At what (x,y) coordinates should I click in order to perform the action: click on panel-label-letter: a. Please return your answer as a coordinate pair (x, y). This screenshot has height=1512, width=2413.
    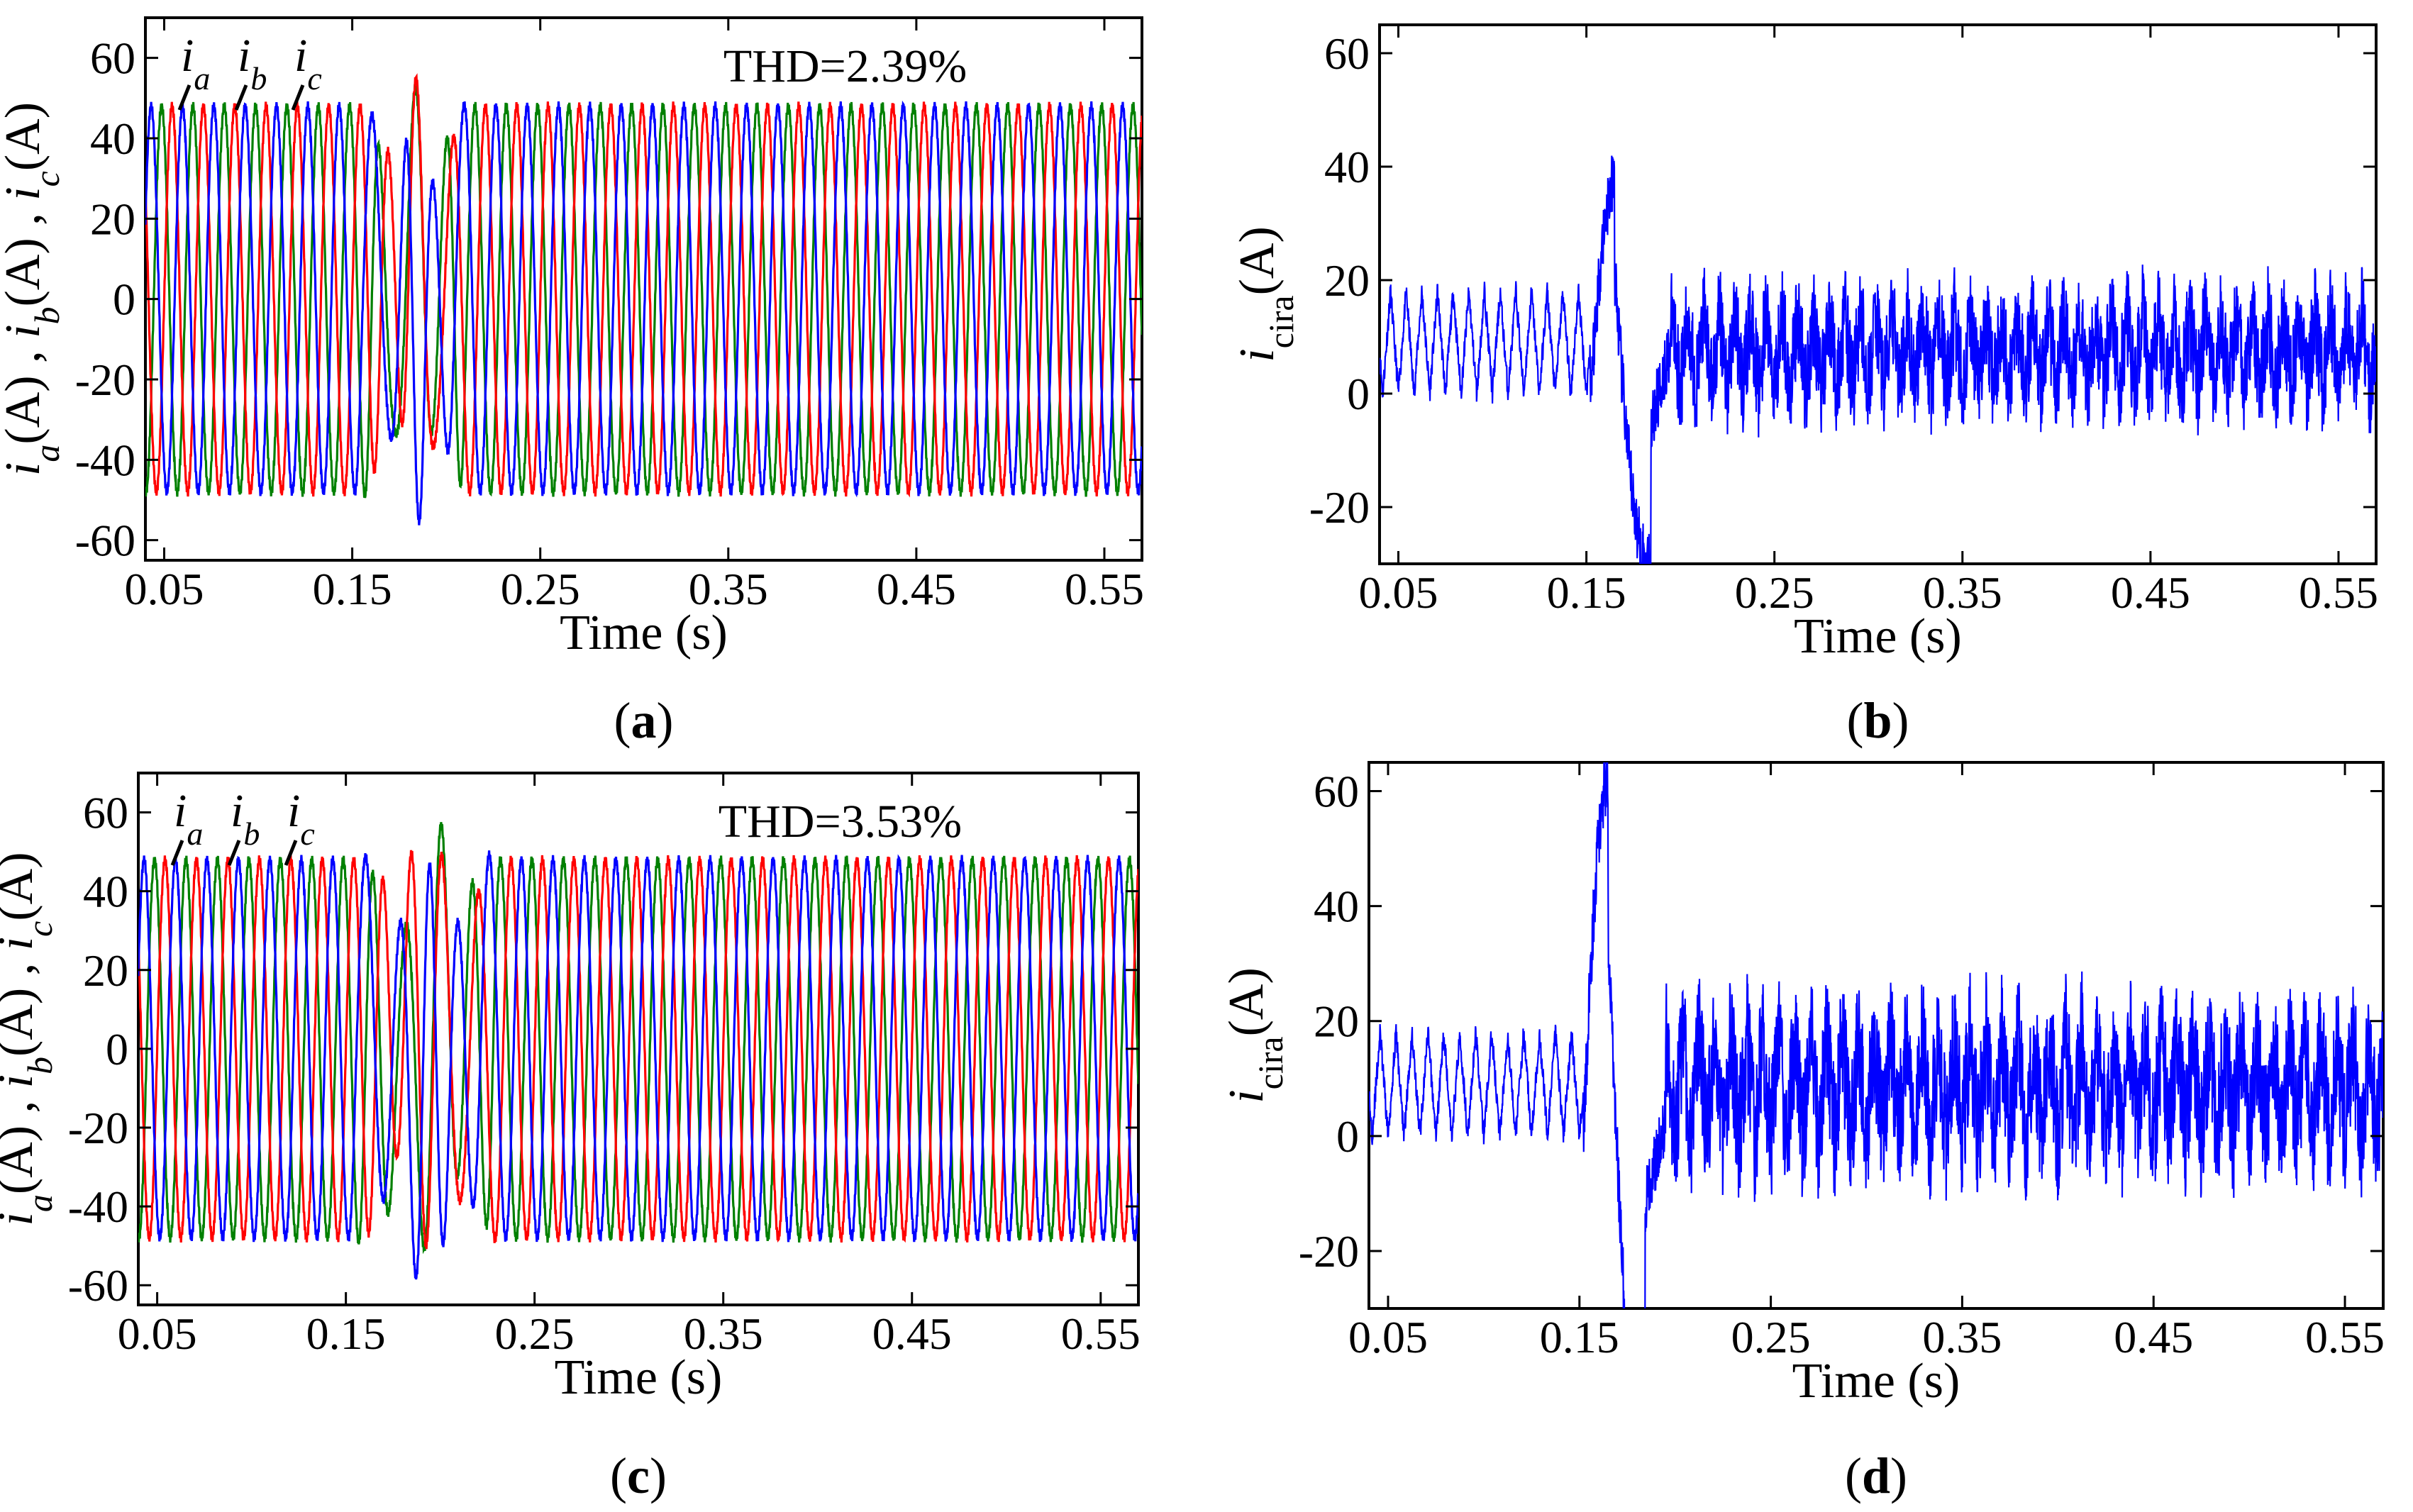
    Looking at the image, I should click on (644, 720).